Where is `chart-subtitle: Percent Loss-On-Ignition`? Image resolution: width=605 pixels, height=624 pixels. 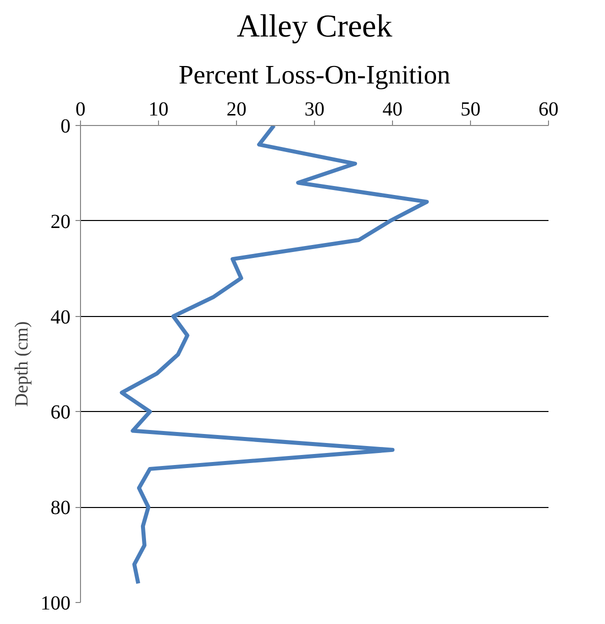 chart-subtitle: Percent Loss-On-Ignition is located at coordinates (314, 75).